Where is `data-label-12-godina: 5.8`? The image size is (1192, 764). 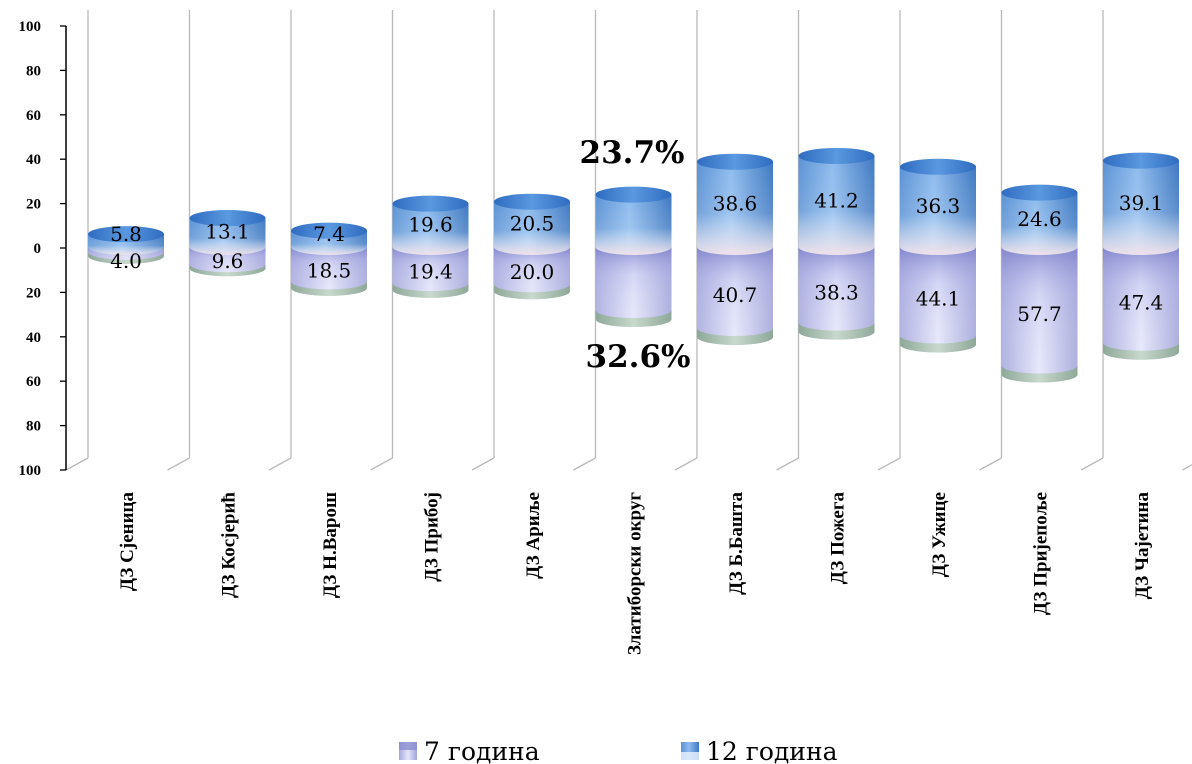 data-label-12-godina: 5.8 is located at coordinates (126, 234).